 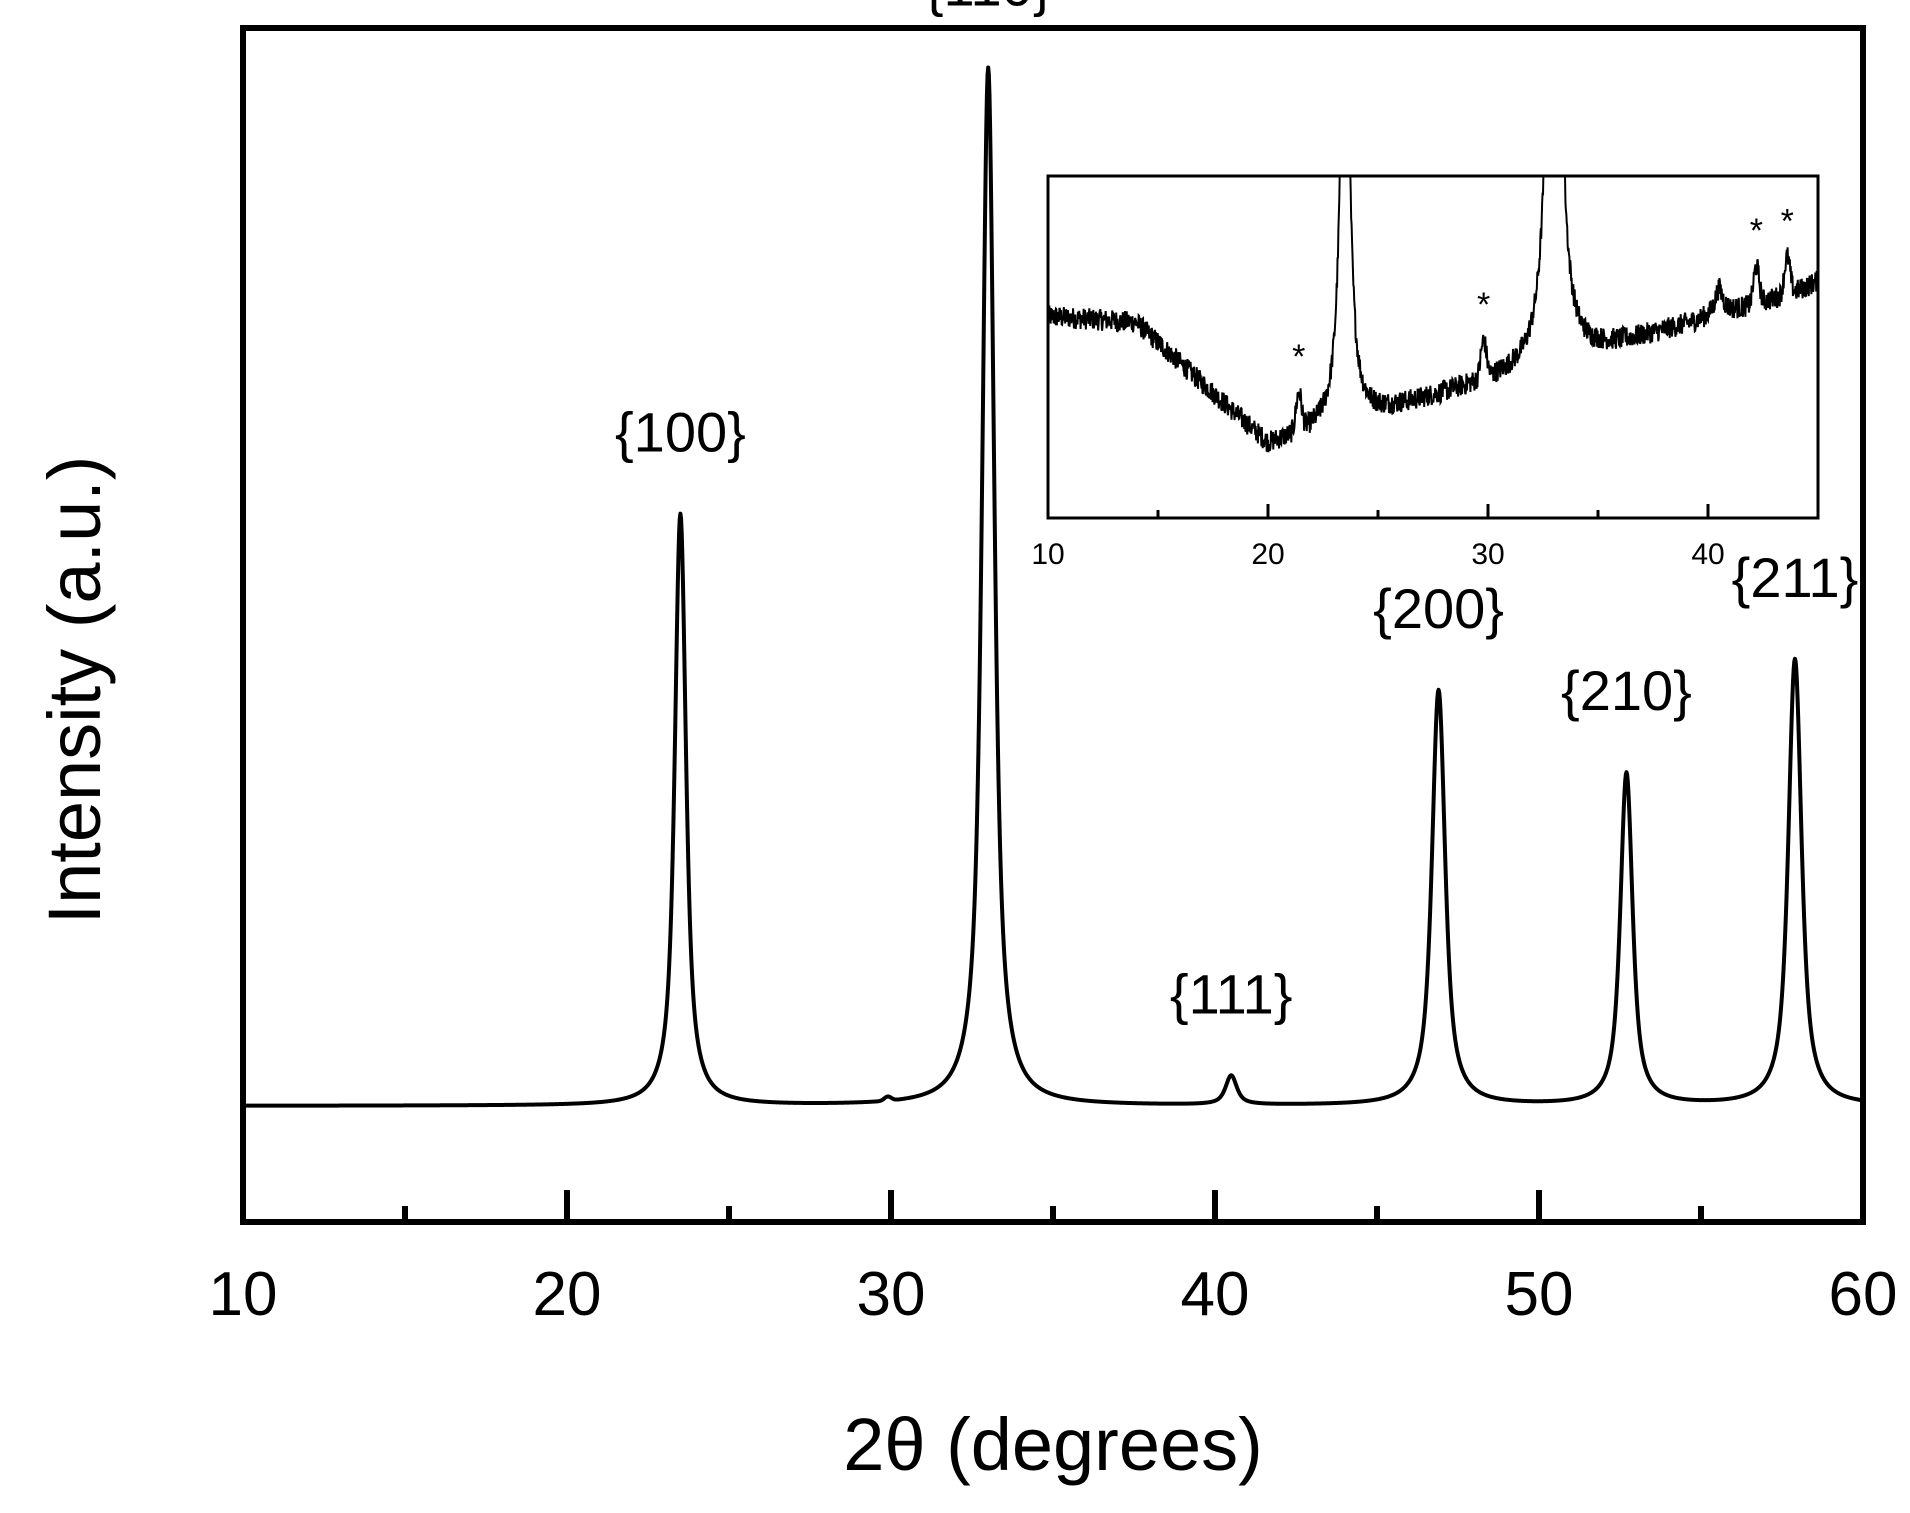 What do you see at coordinates (1539, 1294) in the screenshot?
I see `x-tick-label-50: 50` at bounding box center [1539, 1294].